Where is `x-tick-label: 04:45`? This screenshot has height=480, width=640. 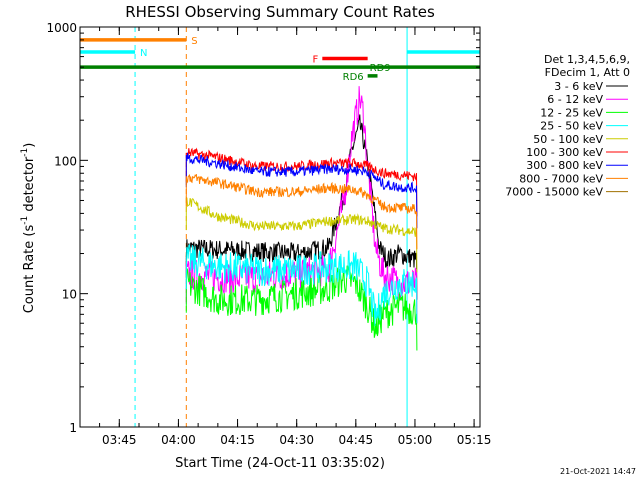
x-tick-label: 04:45 is located at coordinates (356, 440).